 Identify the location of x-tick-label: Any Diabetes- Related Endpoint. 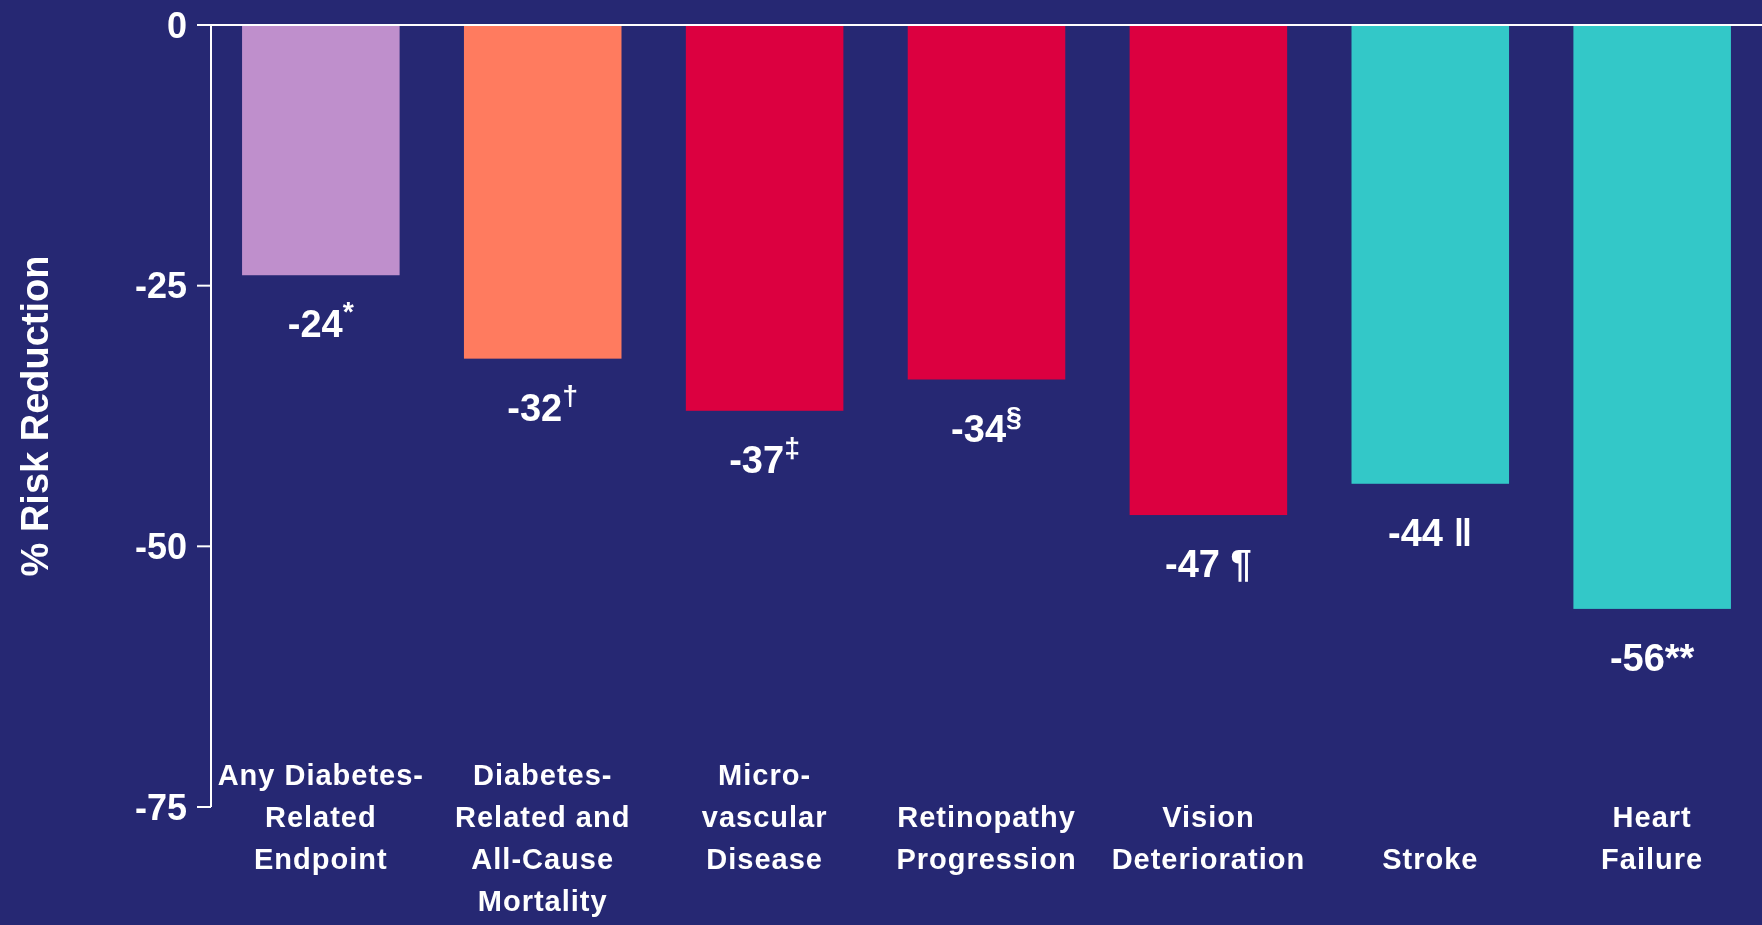
(321, 817).